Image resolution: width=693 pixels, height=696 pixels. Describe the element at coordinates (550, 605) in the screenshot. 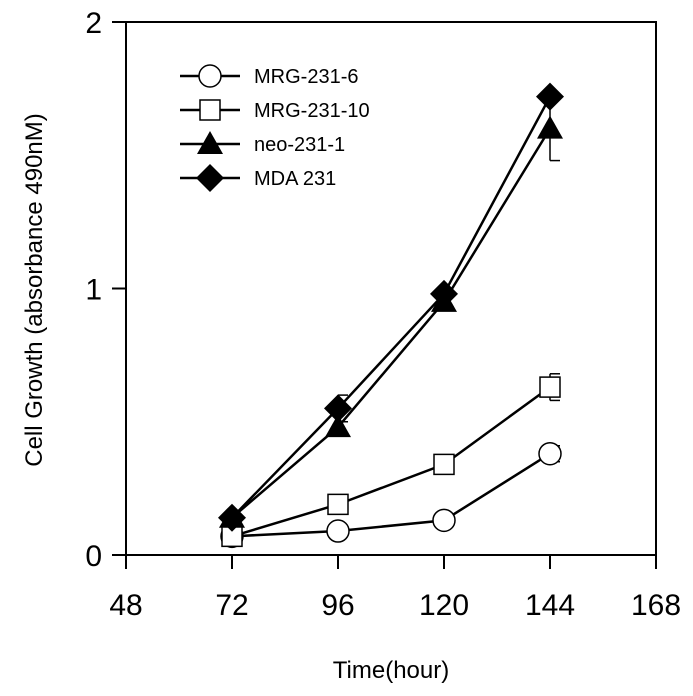

I see `x-tick-label: 144` at that location.